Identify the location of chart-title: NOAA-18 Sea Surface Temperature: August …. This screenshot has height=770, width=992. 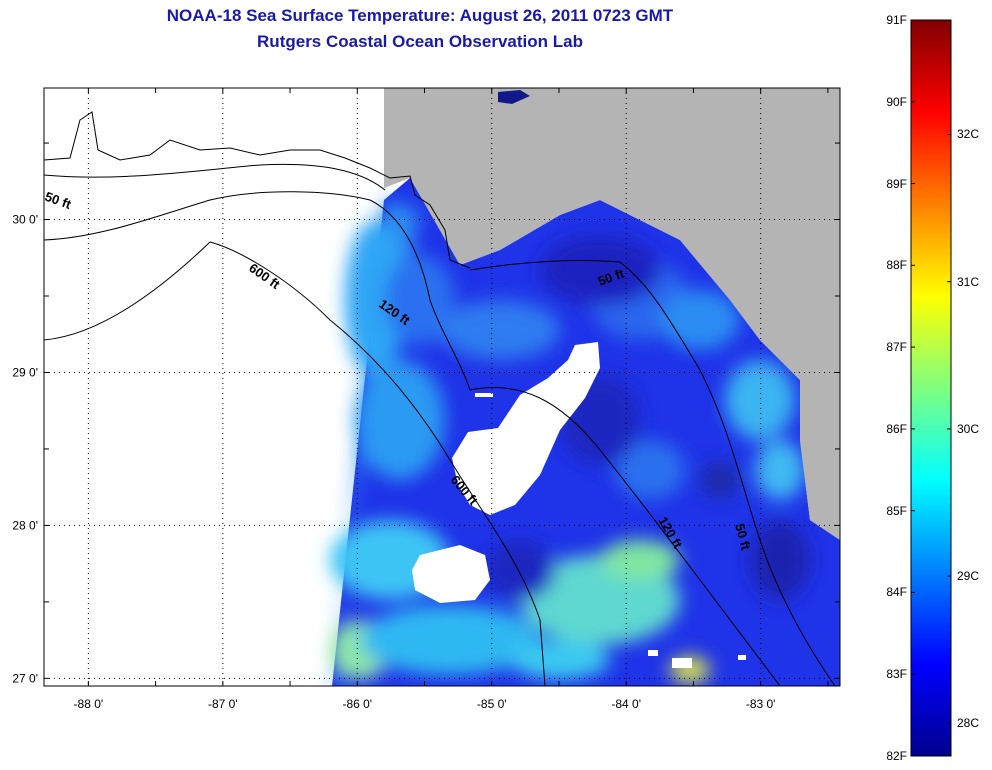
(420, 15).